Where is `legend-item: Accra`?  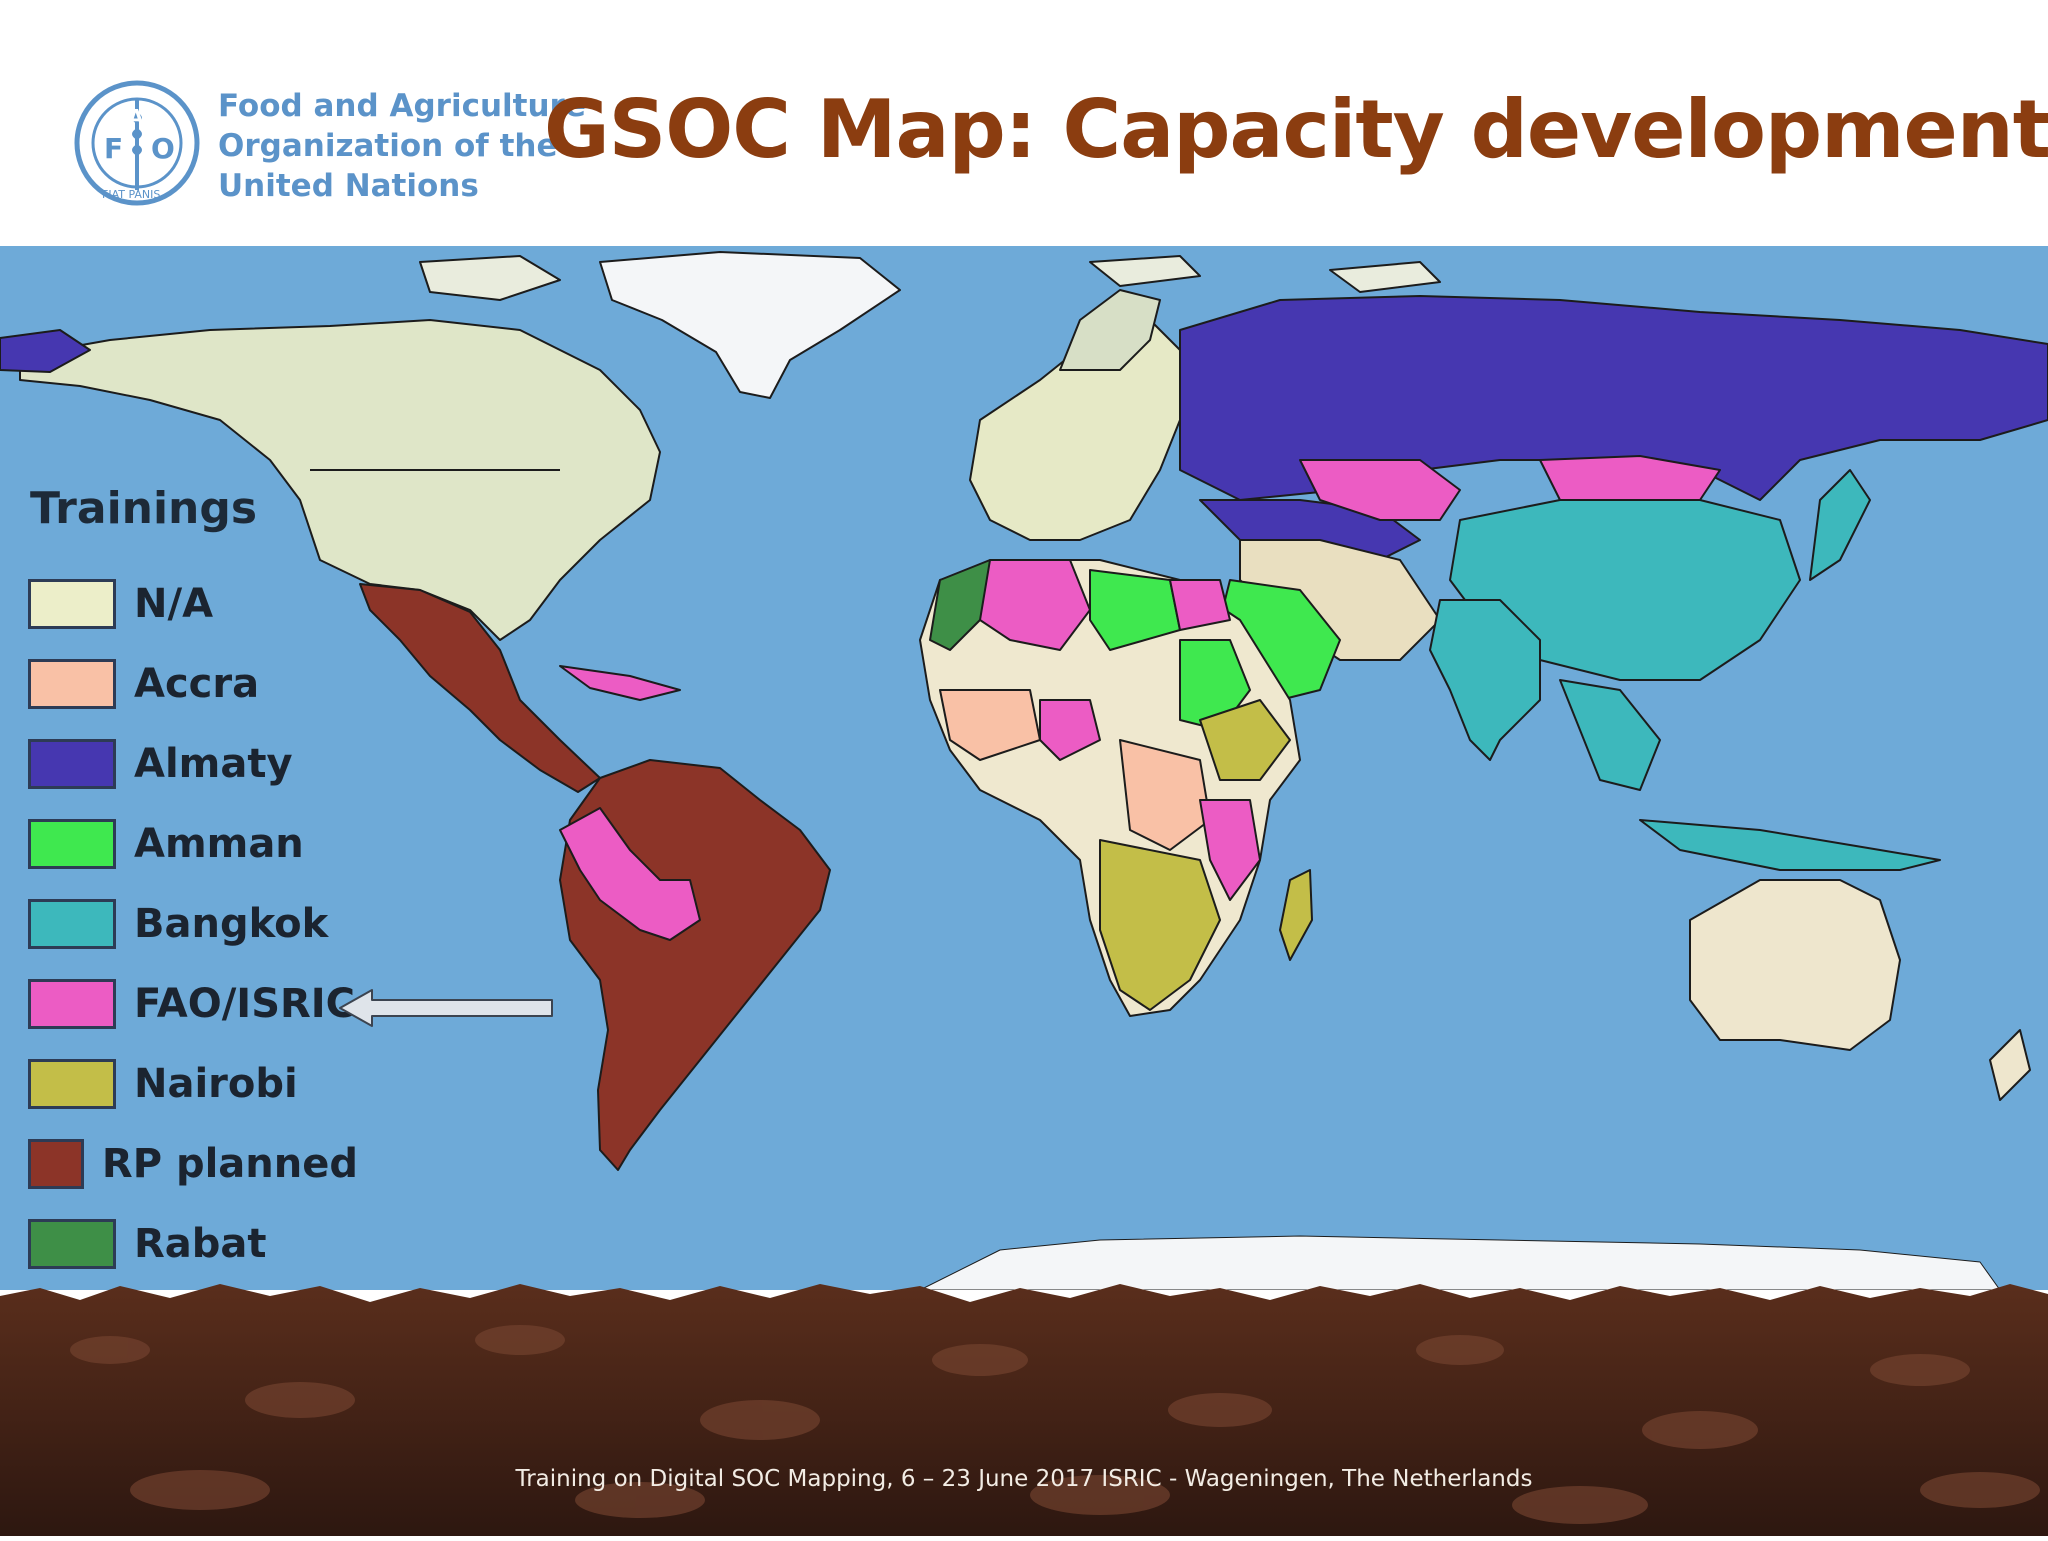 legend-item: Accra is located at coordinates (193, 684).